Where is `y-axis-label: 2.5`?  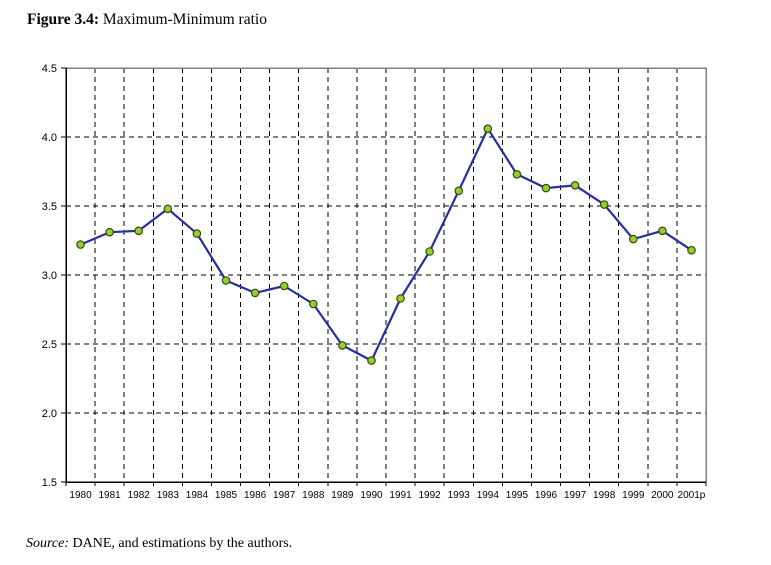 y-axis-label: 2.5 is located at coordinates (49, 345).